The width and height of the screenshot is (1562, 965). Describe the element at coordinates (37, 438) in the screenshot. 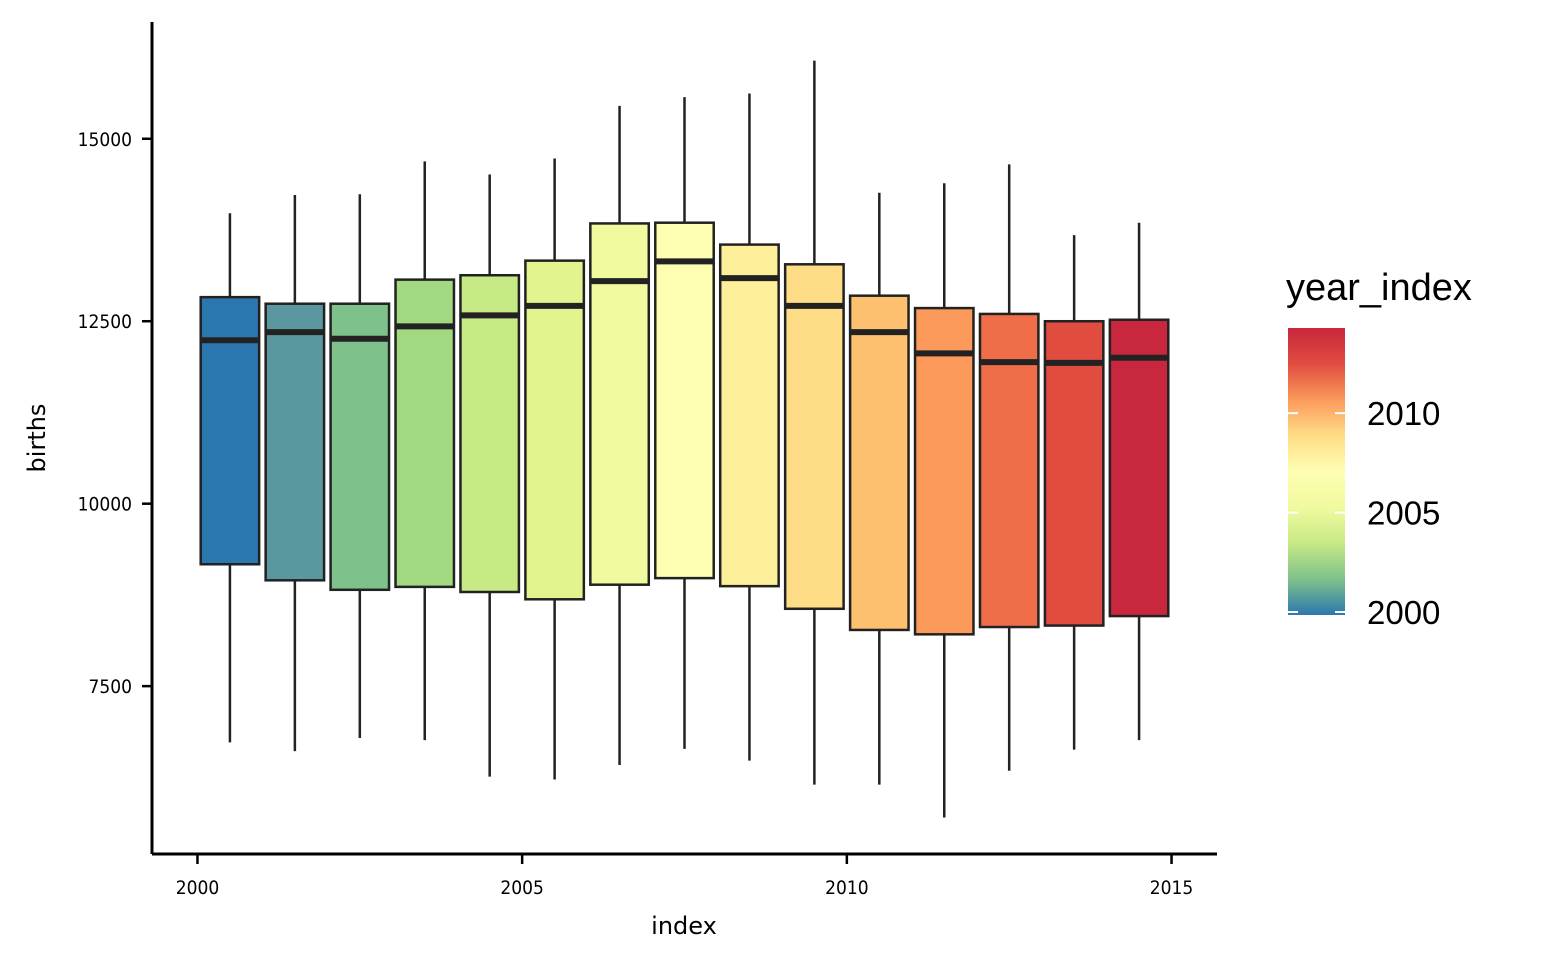

I see `y-axis-title: births` at that location.